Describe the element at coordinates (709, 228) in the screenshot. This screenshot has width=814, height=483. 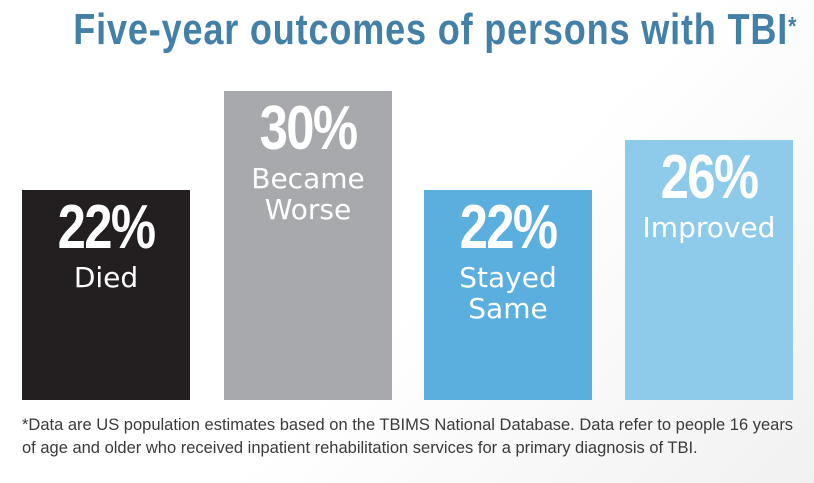
I see `category-label: Improved` at that location.